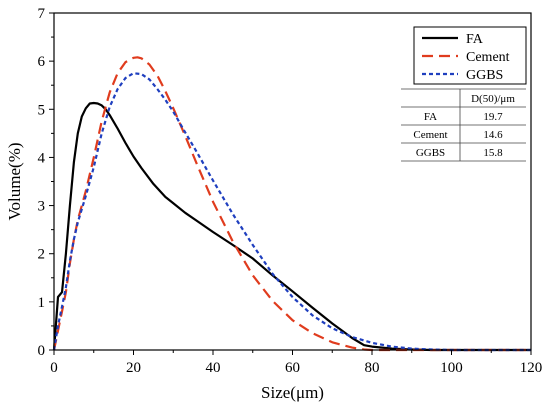  I want to click on x-tick-label: 40, so click(213, 368).